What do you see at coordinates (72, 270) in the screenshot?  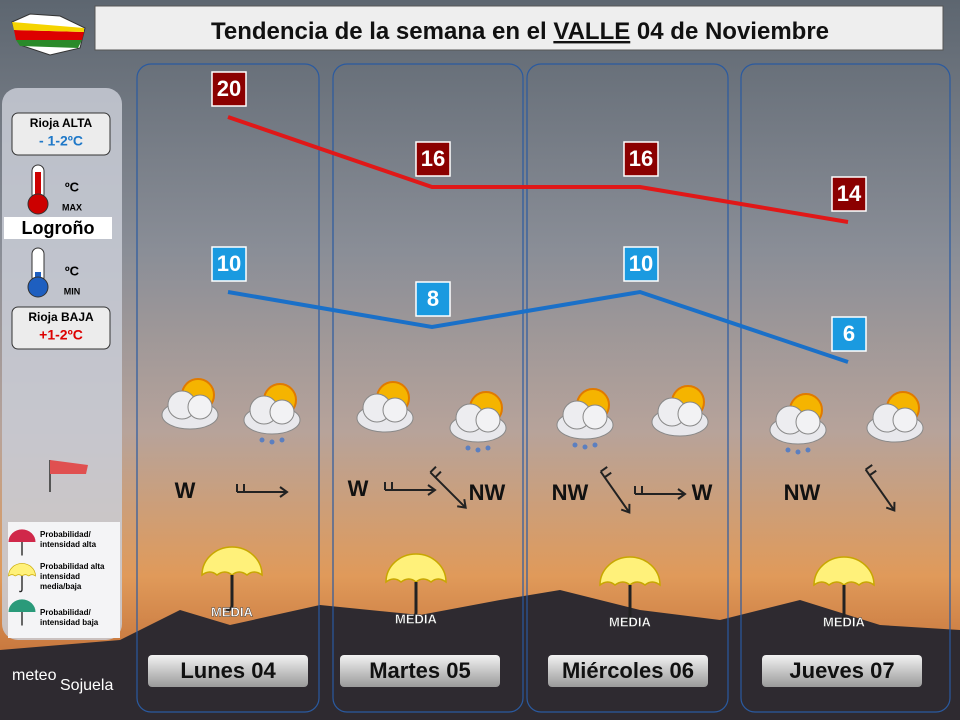 I see `unit-min: ºC` at bounding box center [72, 270].